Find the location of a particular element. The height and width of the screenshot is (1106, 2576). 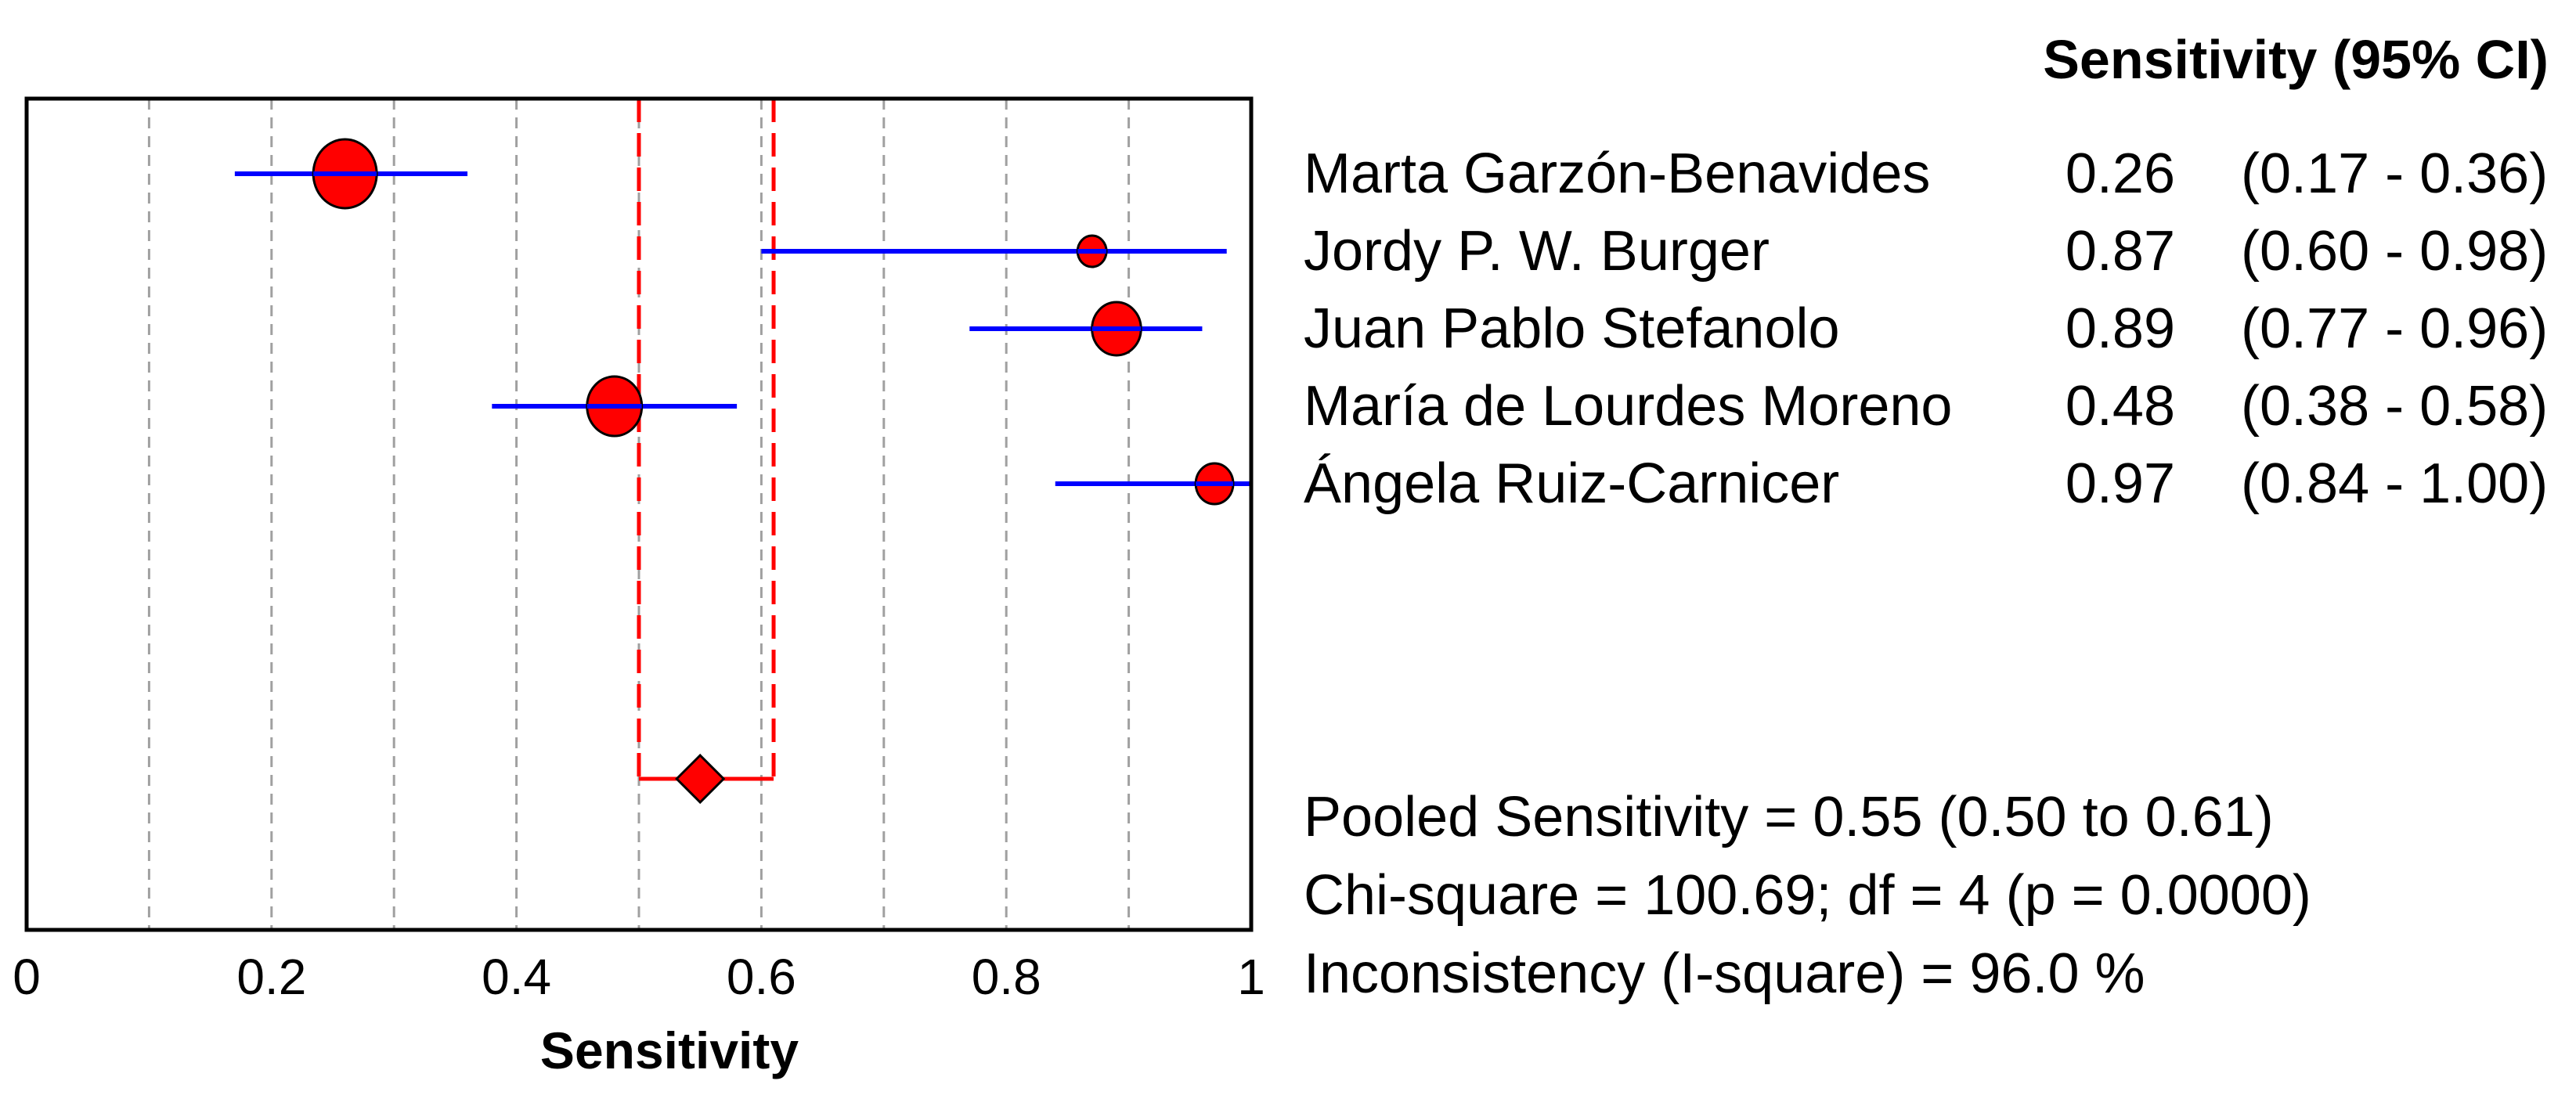

x-axis-title: Sensitivity is located at coordinates (669, 1050).